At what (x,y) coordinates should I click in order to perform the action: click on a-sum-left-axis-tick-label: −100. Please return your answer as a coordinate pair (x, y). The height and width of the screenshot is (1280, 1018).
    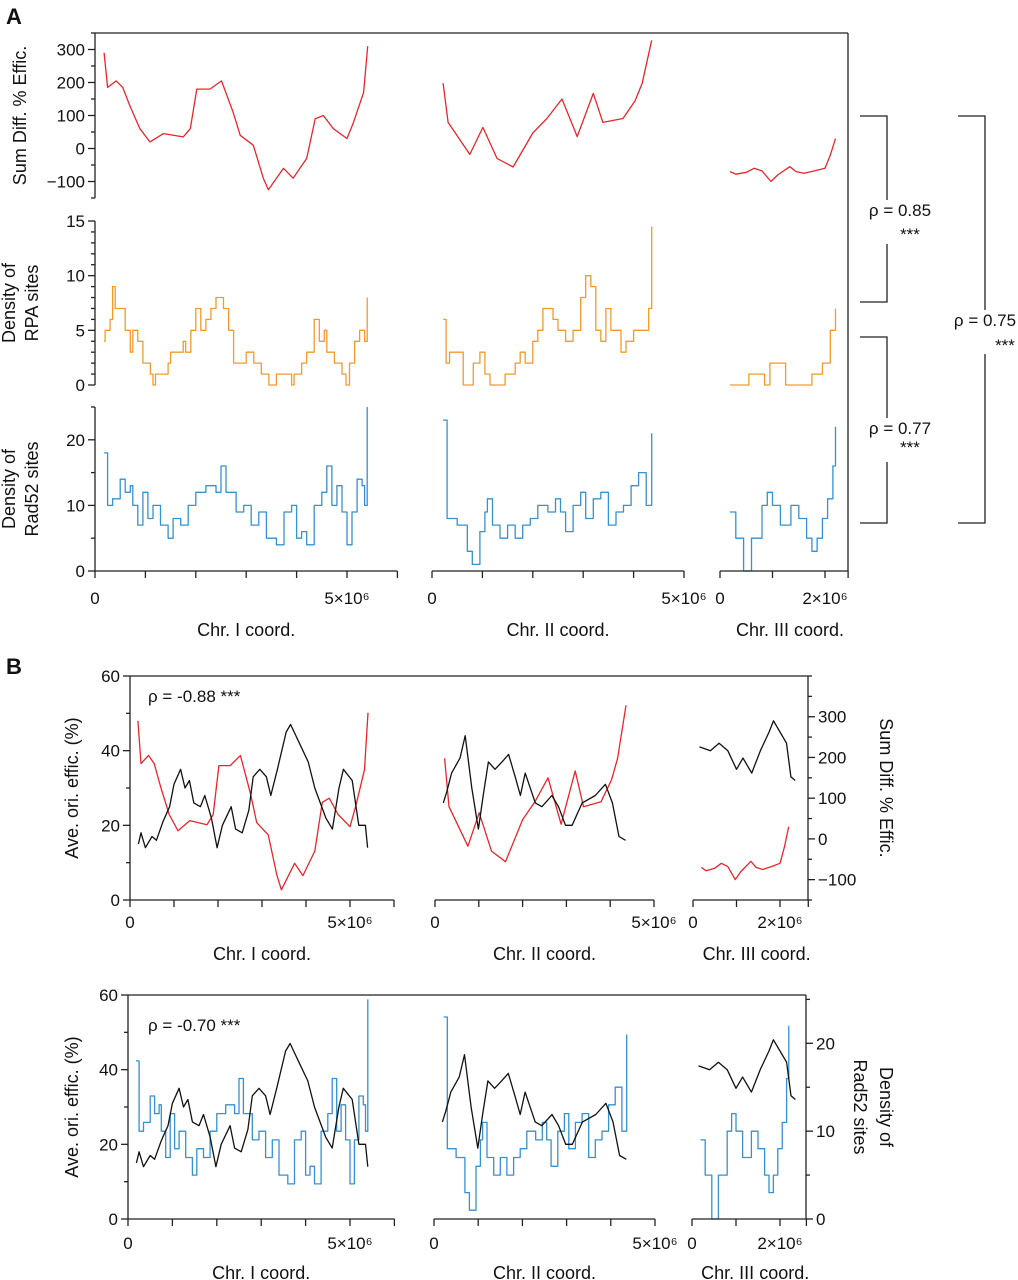
    Looking at the image, I should click on (66, 182).